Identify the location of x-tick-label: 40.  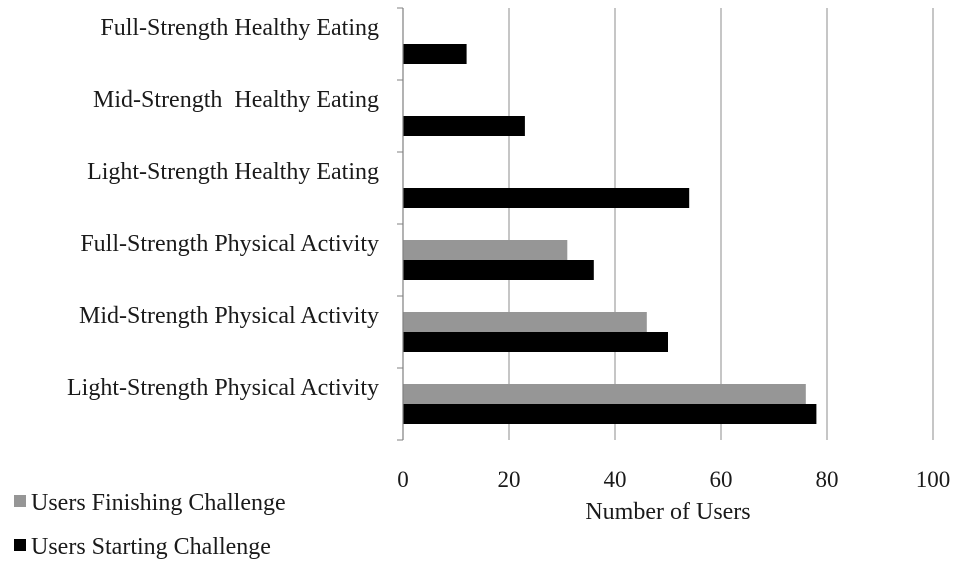
(615, 479).